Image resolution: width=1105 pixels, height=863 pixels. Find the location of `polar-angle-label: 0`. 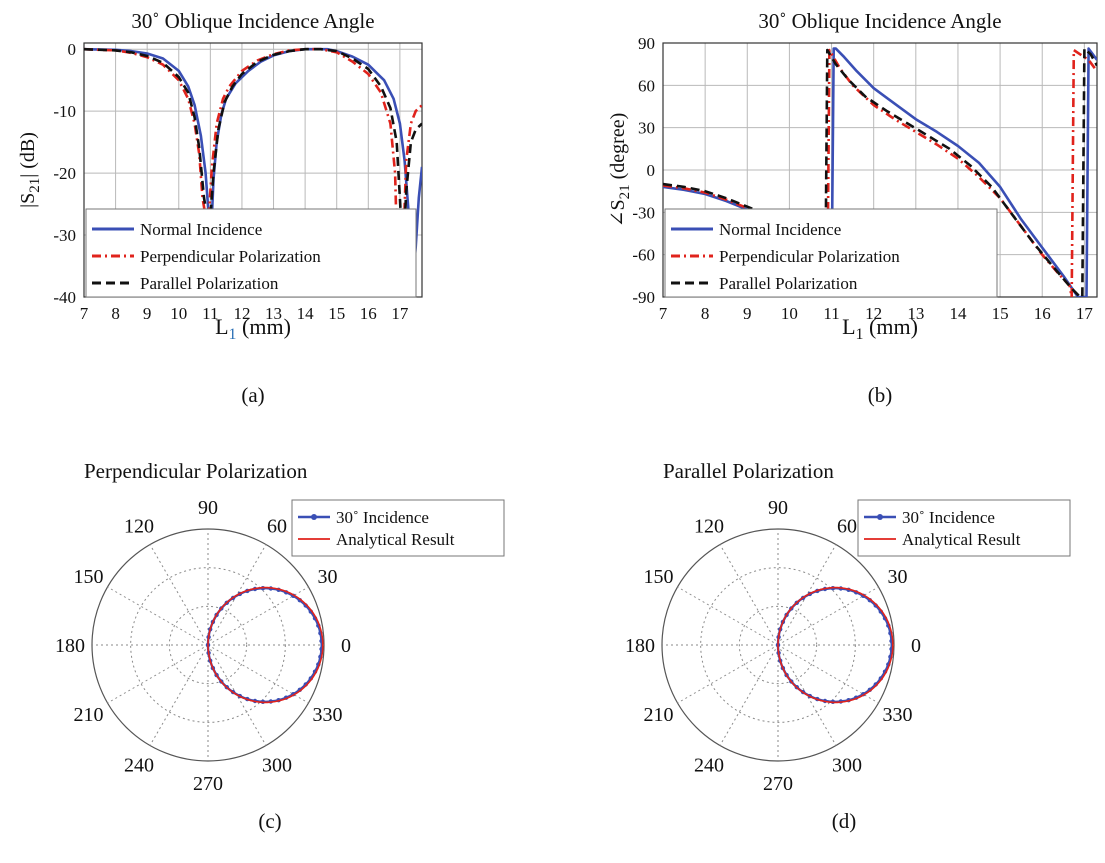

polar-angle-label: 0 is located at coordinates (346, 646).